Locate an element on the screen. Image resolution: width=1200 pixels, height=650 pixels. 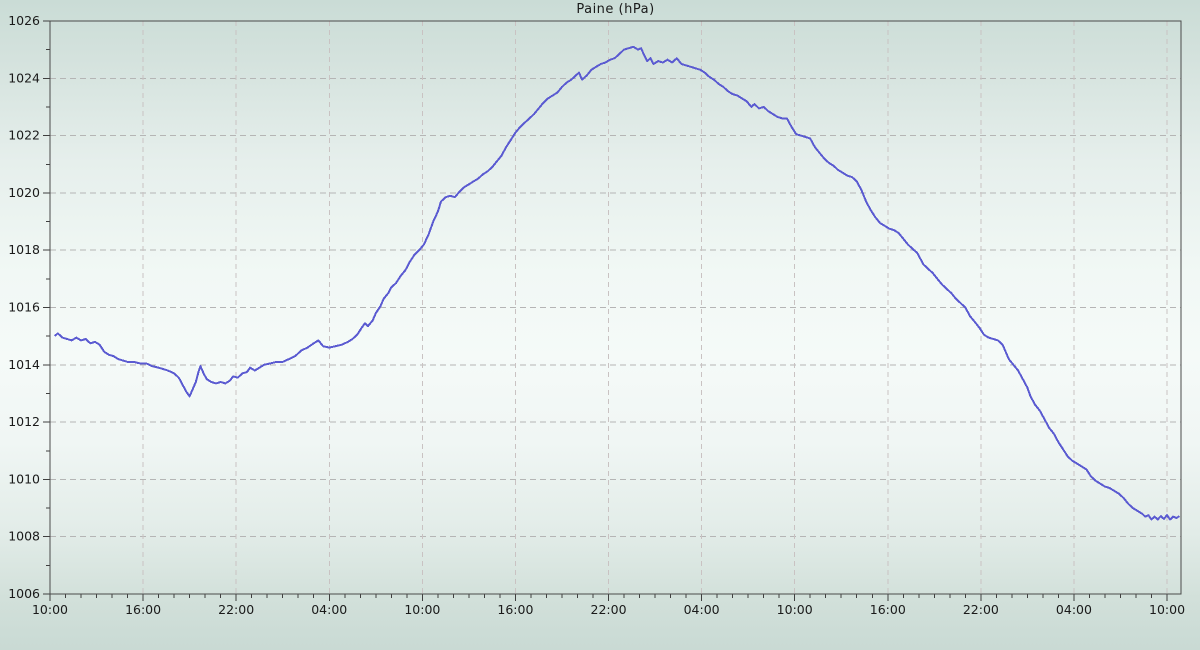
chart-title: Paine (hPa) is located at coordinates (615, 9).